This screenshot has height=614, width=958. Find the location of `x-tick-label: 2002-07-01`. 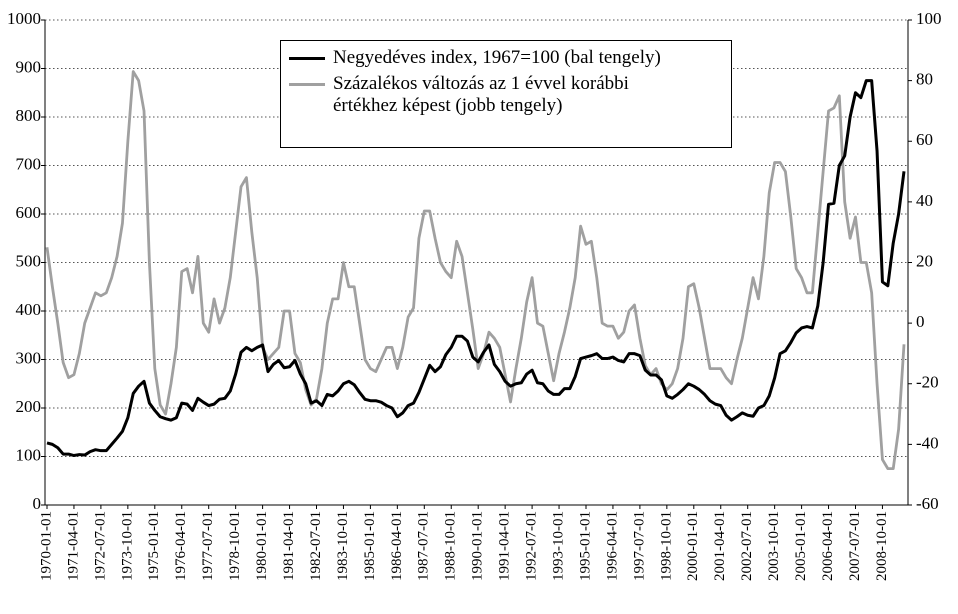

x-tick-label: 2002-07-01 is located at coordinates (747, 546).